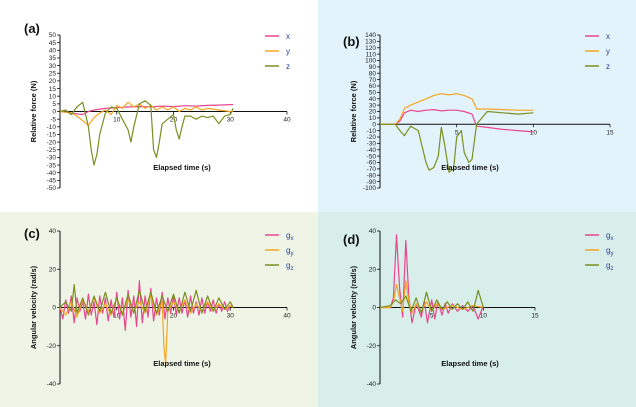 This screenshot has height=407, width=636. What do you see at coordinates (52, 150) in the screenshot?
I see `y-tick-label: -25` at bounding box center [52, 150].